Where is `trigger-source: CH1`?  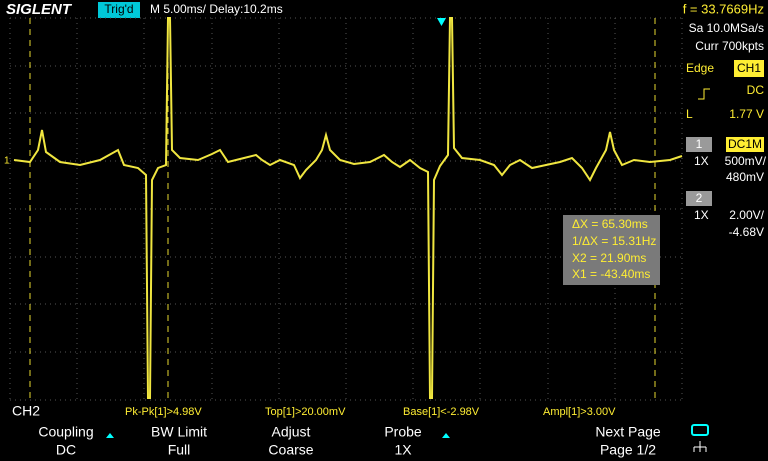 trigger-source: CH1 is located at coordinates (749, 68).